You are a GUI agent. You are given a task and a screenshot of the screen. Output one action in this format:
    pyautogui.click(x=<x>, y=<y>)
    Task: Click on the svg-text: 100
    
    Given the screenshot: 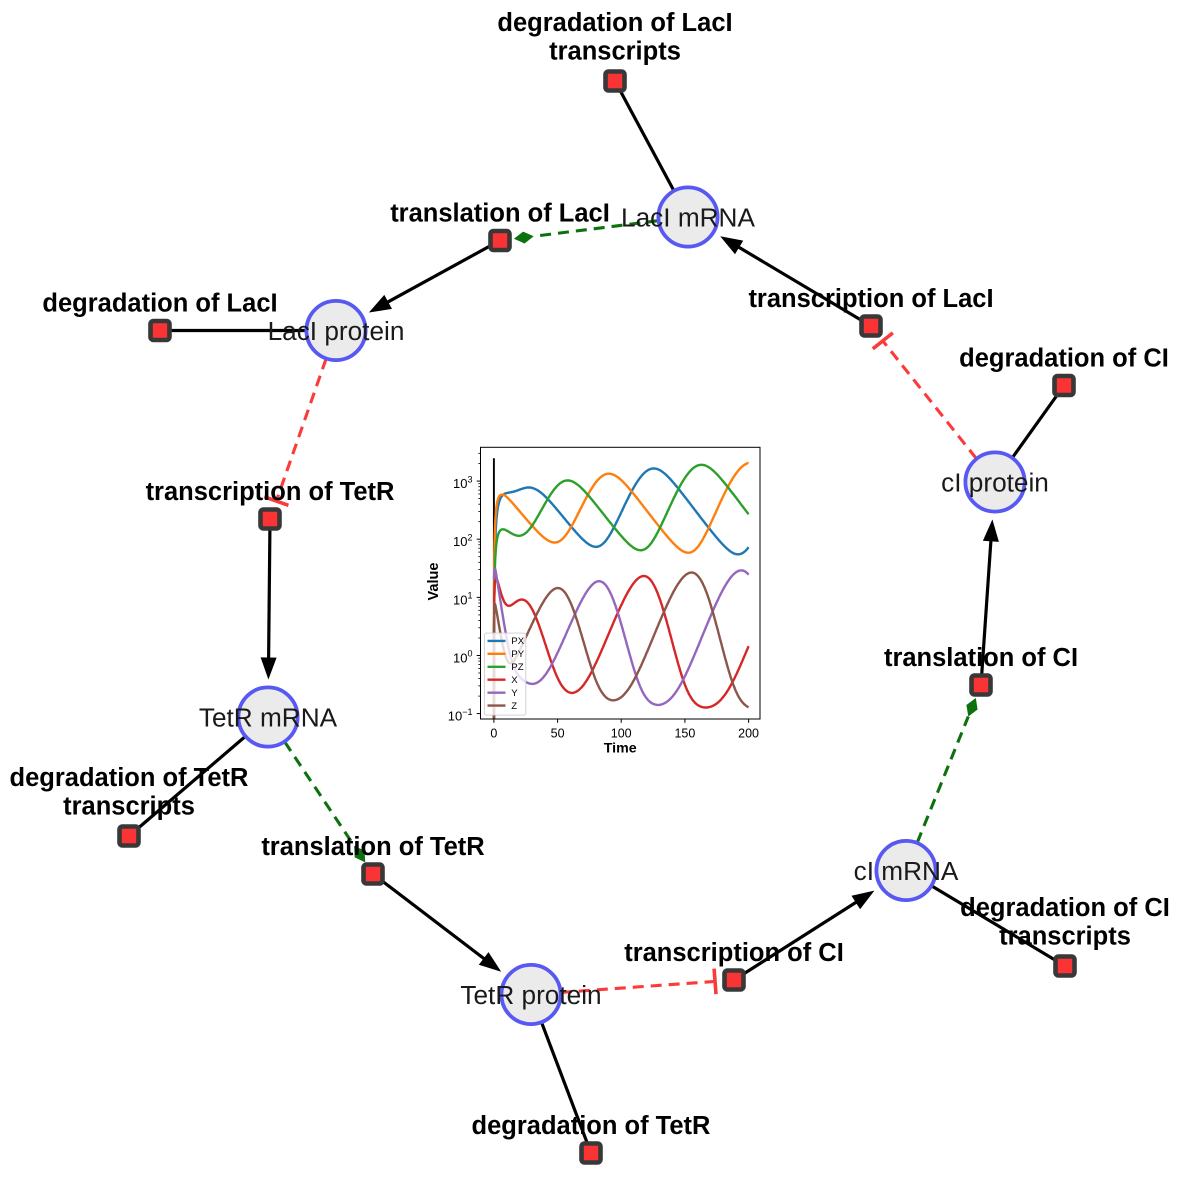 What is the action you would take?
    pyautogui.click(x=621, y=734)
    